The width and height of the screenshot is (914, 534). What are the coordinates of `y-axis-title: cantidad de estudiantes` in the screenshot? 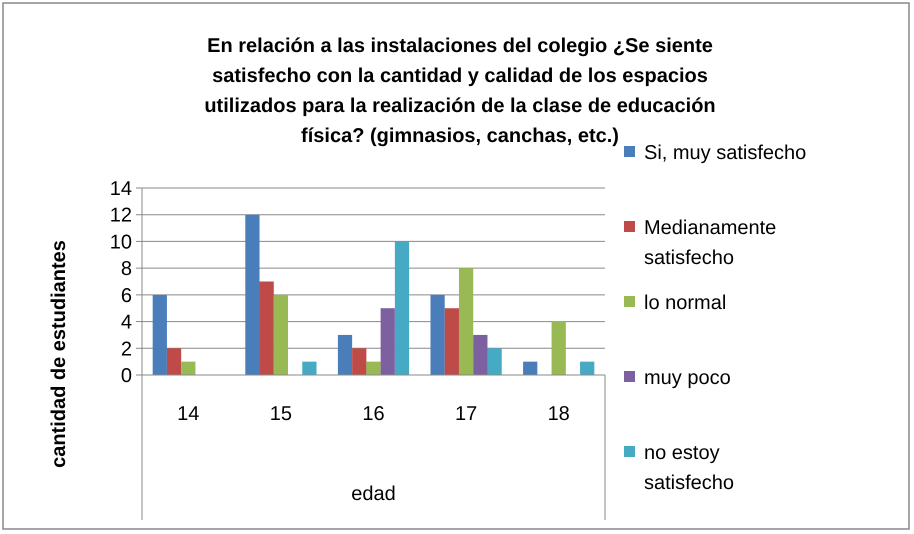 It's located at (59, 354).